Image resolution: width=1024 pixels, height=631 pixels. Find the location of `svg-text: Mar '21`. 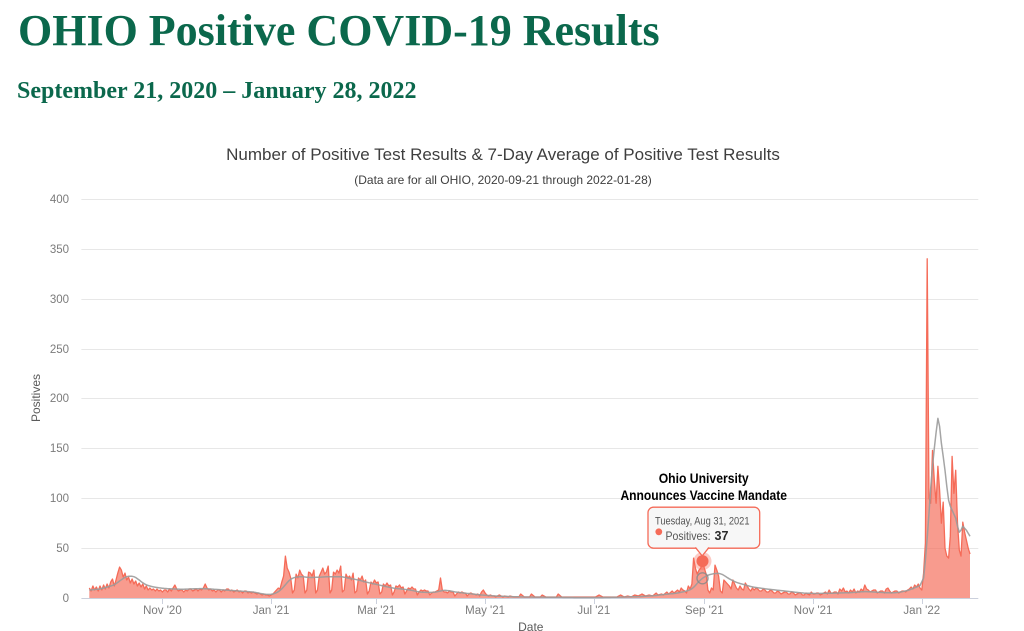

svg-text: Mar '21 is located at coordinates (376, 611).